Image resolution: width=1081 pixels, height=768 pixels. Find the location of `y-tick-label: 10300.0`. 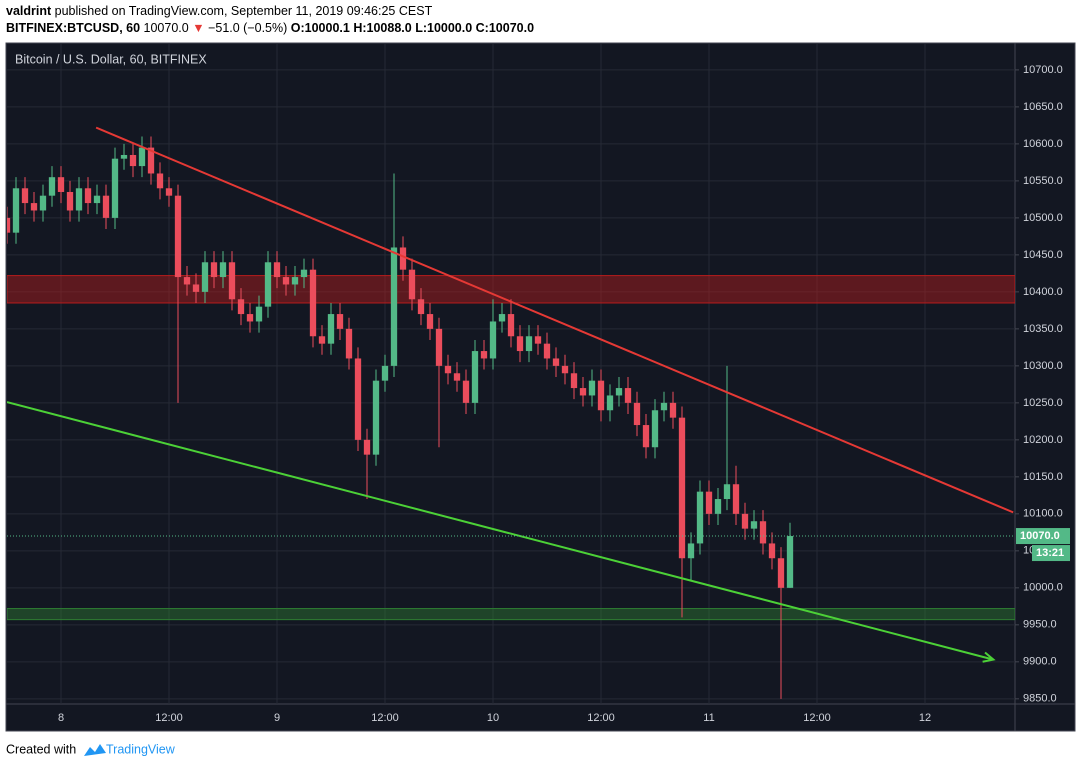

y-tick-label: 10300.0 is located at coordinates (1043, 366).